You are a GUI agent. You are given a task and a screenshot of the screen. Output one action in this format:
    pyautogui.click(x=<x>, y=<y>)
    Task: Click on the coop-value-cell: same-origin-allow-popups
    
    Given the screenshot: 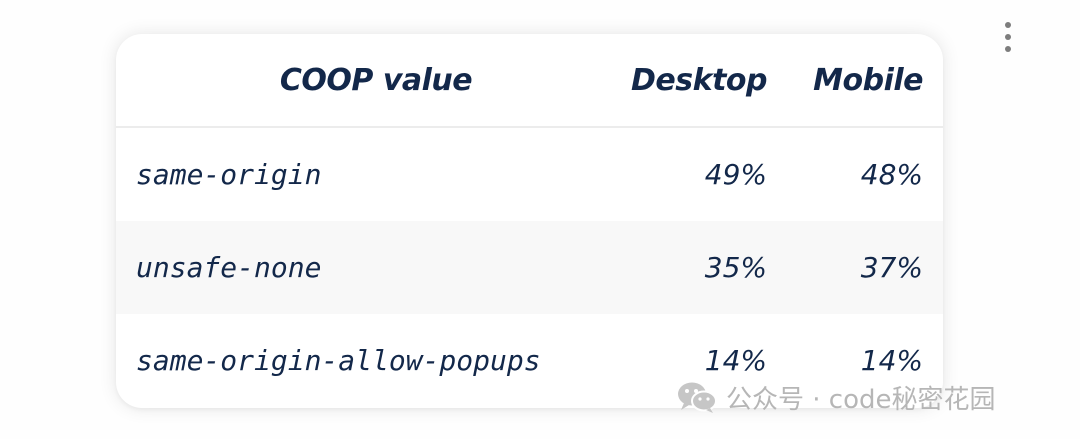 What is the action you would take?
    pyautogui.click(x=338, y=360)
    